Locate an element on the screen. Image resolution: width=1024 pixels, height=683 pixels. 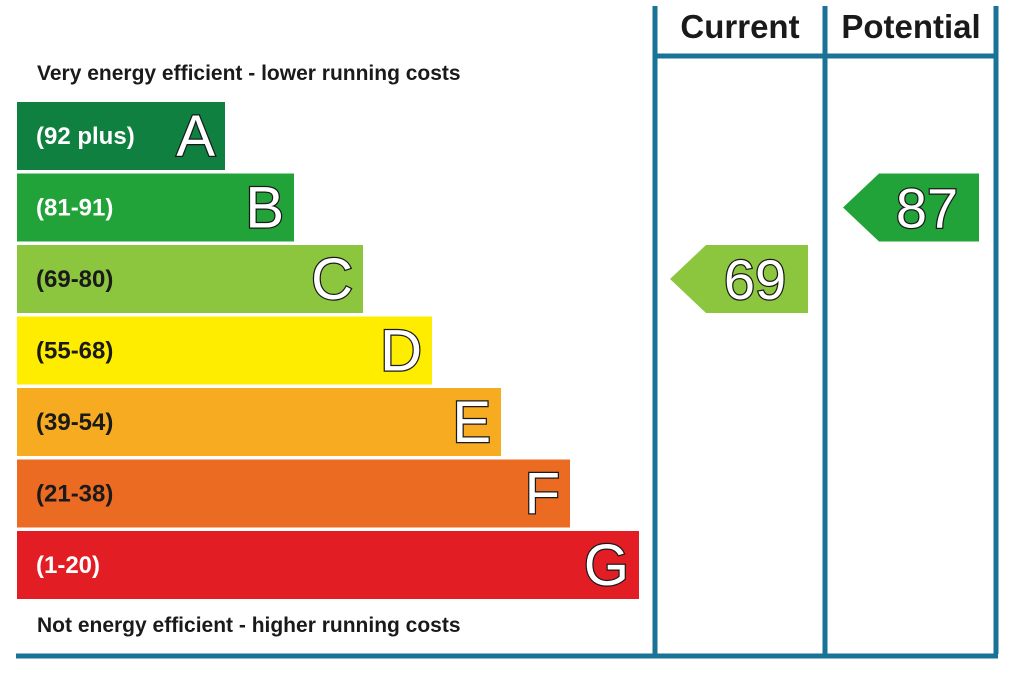
column-header-potential: Potential is located at coordinates (910, 26).